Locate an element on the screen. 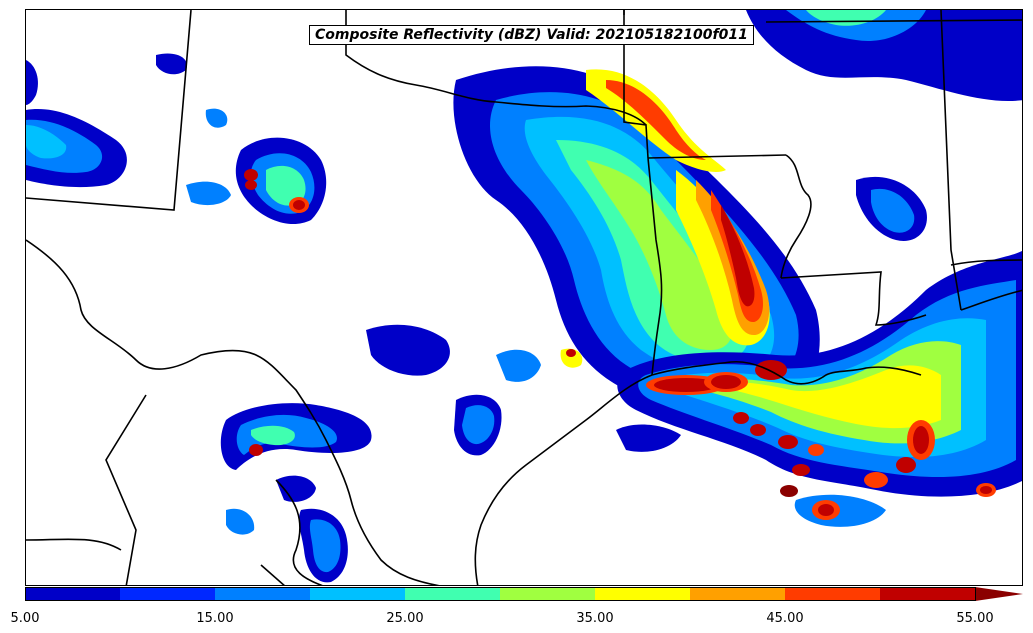  colorbar-tick-label: 15.00 is located at coordinates (215, 618).